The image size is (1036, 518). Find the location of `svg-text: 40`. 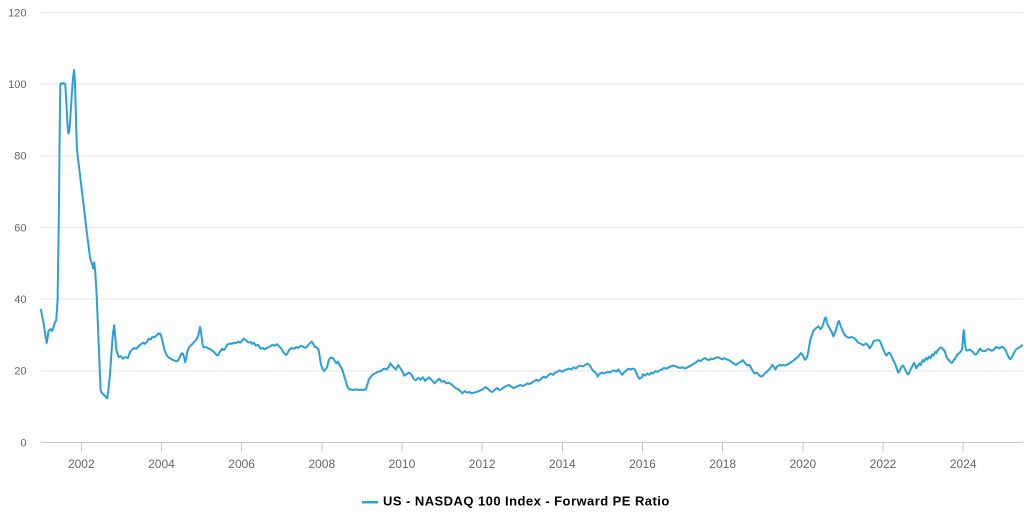

svg-text: 40 is located at coordinates (20, 300).